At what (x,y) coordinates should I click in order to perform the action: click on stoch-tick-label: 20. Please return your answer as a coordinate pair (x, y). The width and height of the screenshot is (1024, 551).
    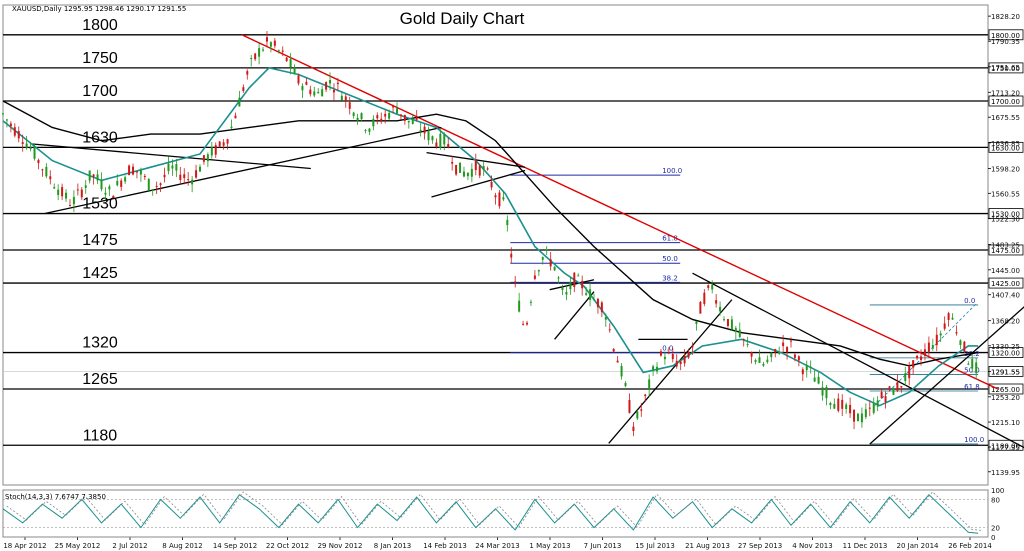
    Looking at the image, I should click on (995, 529).